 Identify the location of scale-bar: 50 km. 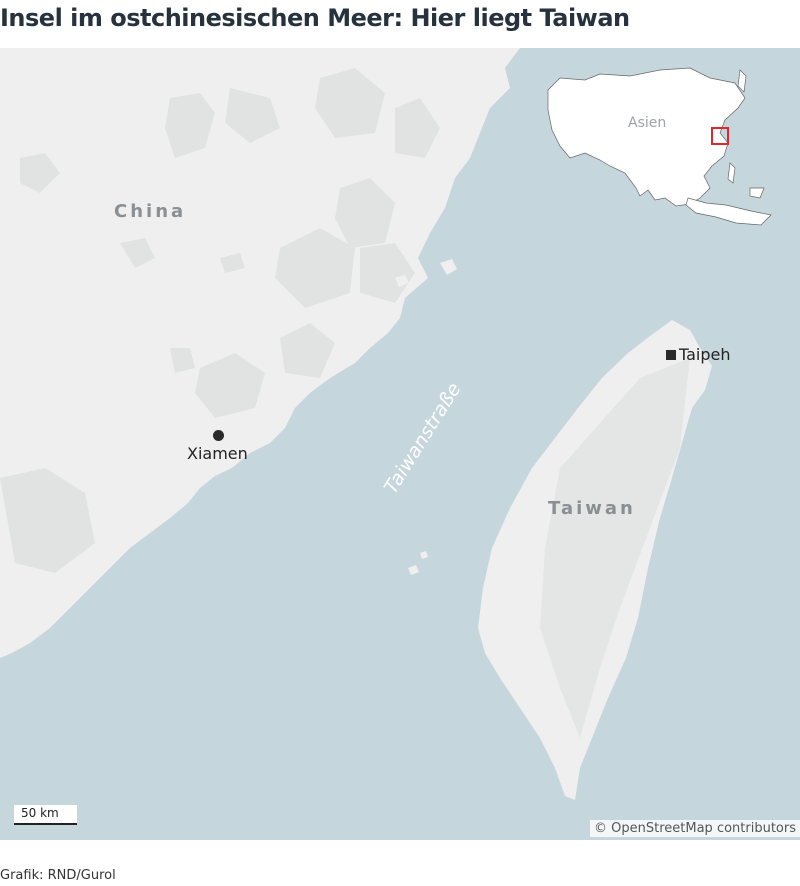
(45, 815).